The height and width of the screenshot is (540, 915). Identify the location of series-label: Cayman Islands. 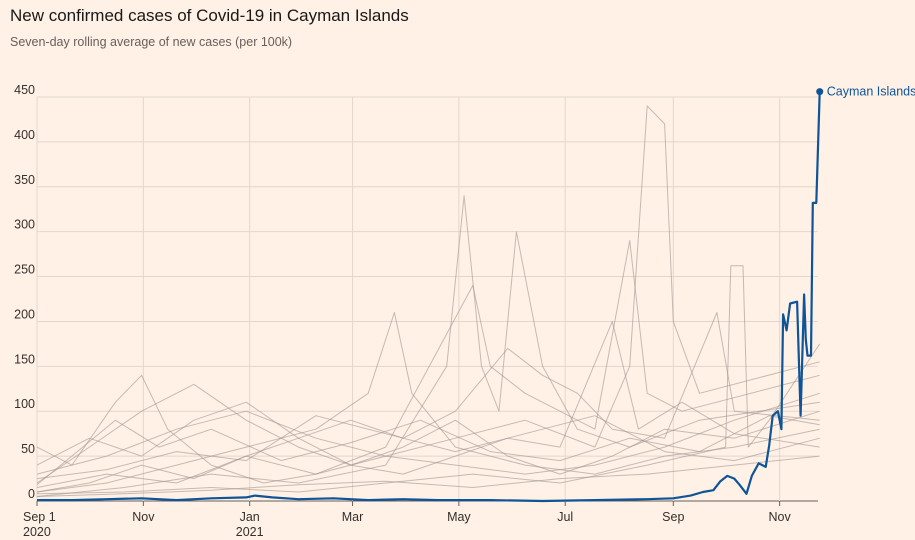
(871, 92).